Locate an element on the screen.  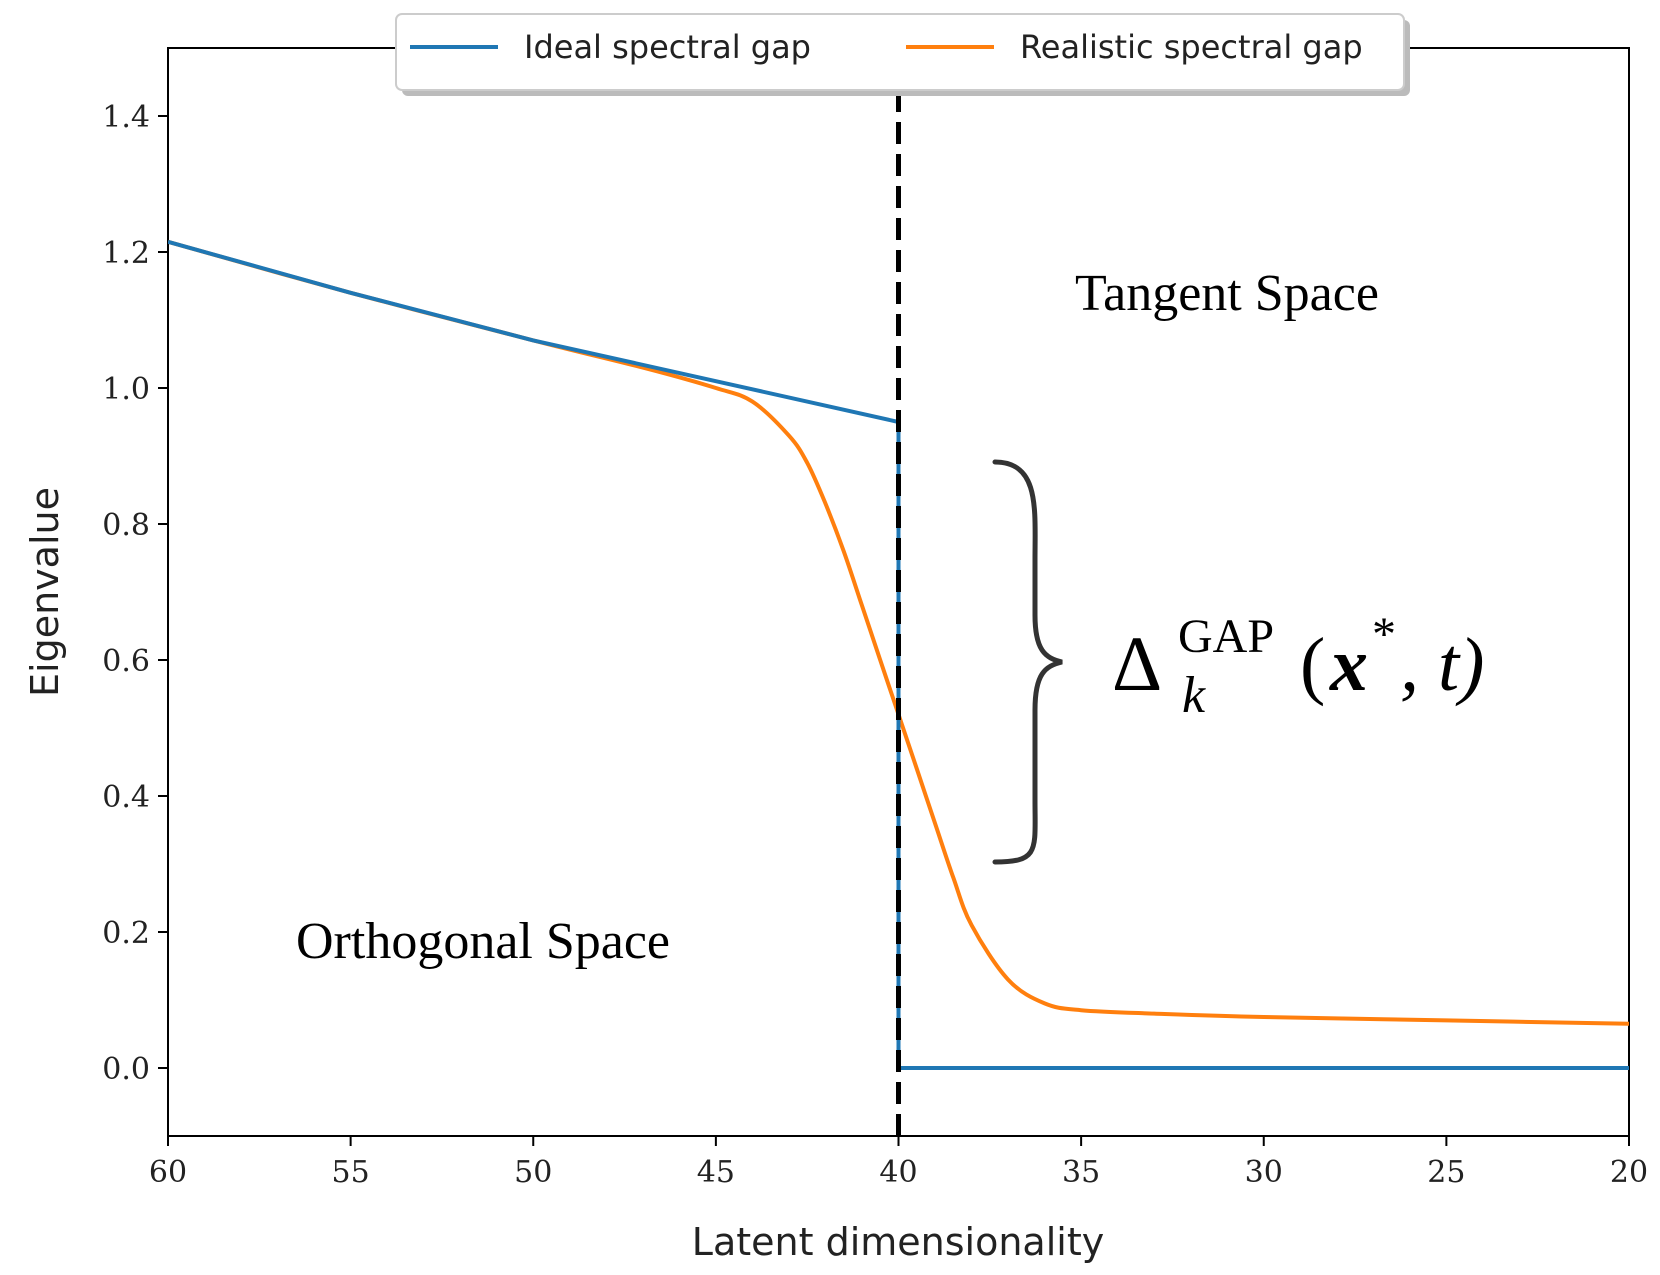
y-tick-label: 0.6 is located at coordinates (126, 661).